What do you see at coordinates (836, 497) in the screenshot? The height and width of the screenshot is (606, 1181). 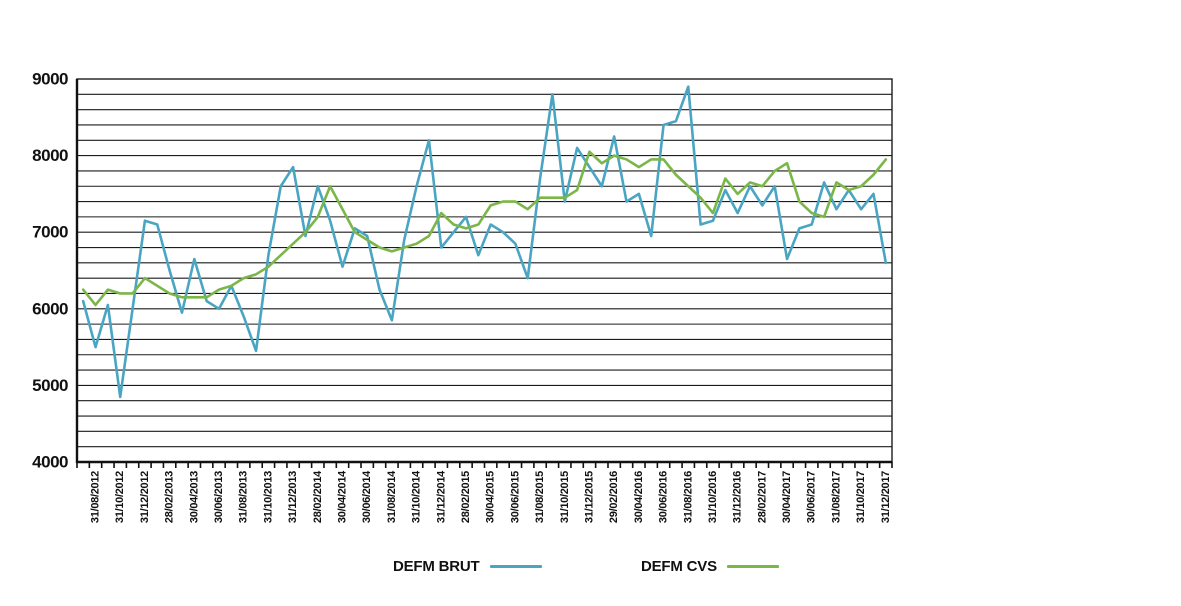 I see `x-axis-tick-label: 31/08/2017` at bounding box center [836, 497].